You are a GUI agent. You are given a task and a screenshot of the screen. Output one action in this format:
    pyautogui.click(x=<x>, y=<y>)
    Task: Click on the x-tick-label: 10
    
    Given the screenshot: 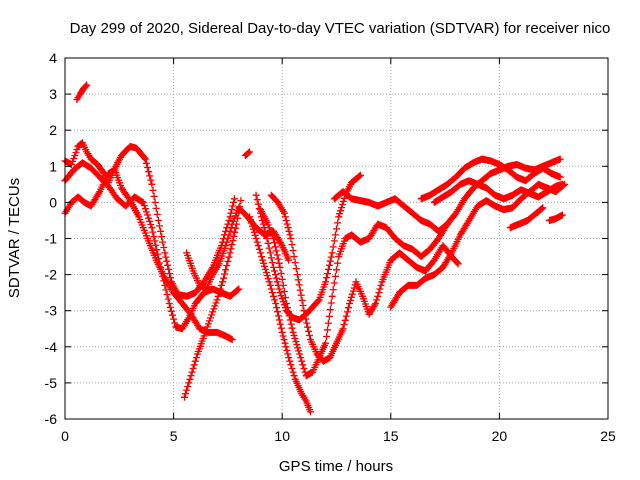 What is the action you would take?
    pyautogui.click(x=282, y=436)
    